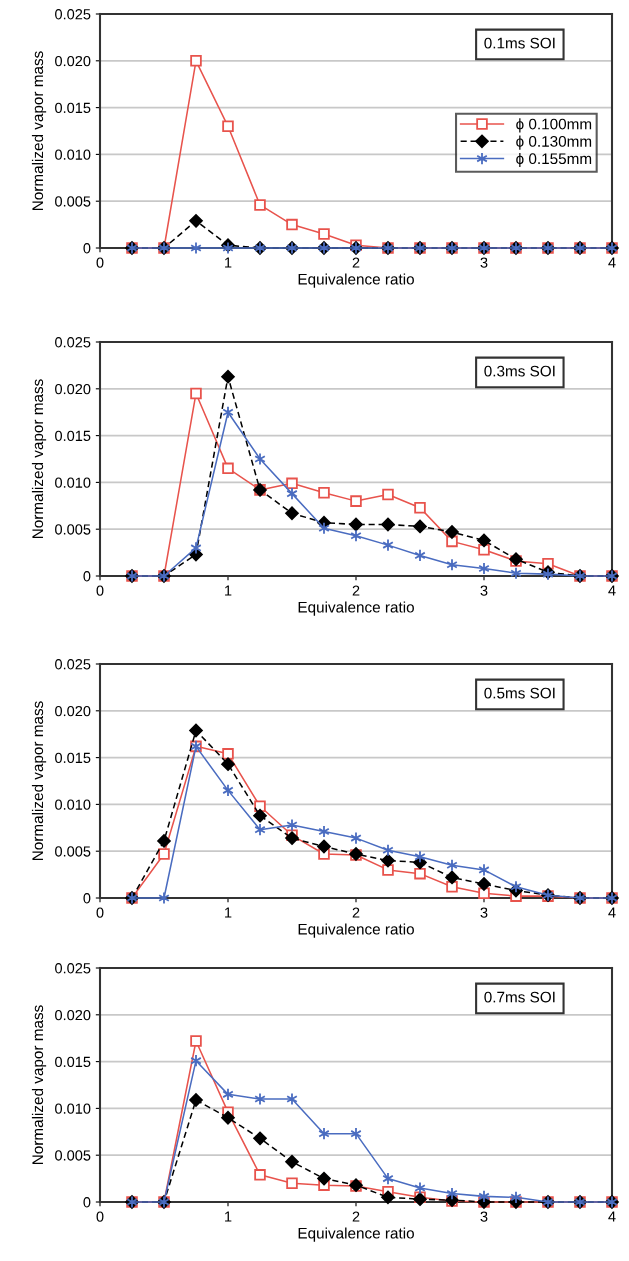  What do you see at coordinates (554, 142) in the screenshot?
I see `legend-label: ϕ 0.130mm` at bounding box center [554, 142].